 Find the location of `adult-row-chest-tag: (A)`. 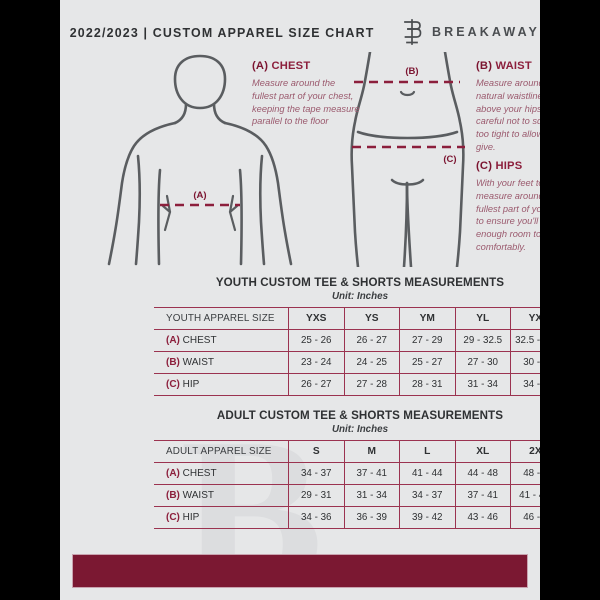

adult-row-chest-tag: (A) is located at coordinates (173, 473).